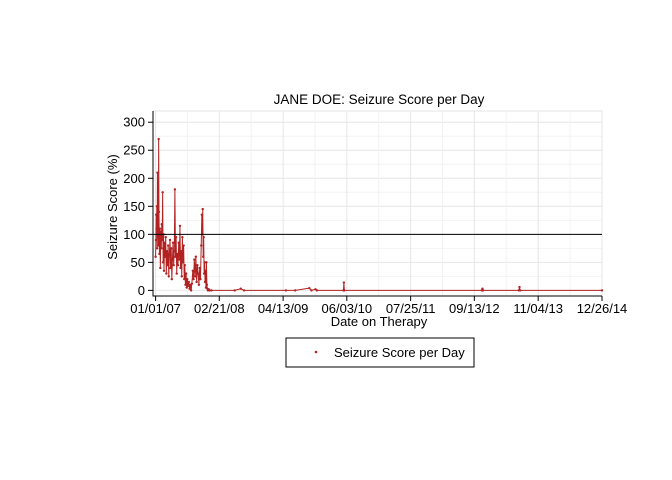 The height and width of the screenshot is (480, 672). What do you see at coordinates (155, 308) in the screenshot?
I see `x-tick-label: 01/01/07` at bounding box center [155, 308].